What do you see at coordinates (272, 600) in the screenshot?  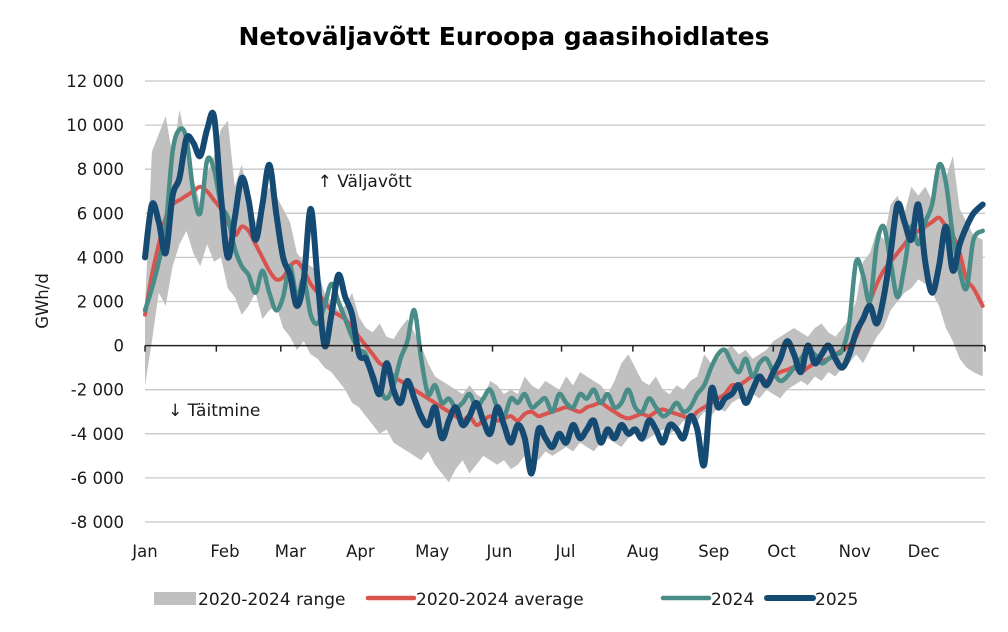 I see `legend-label: 2020-2024 range` at bounding box center [272, 600].